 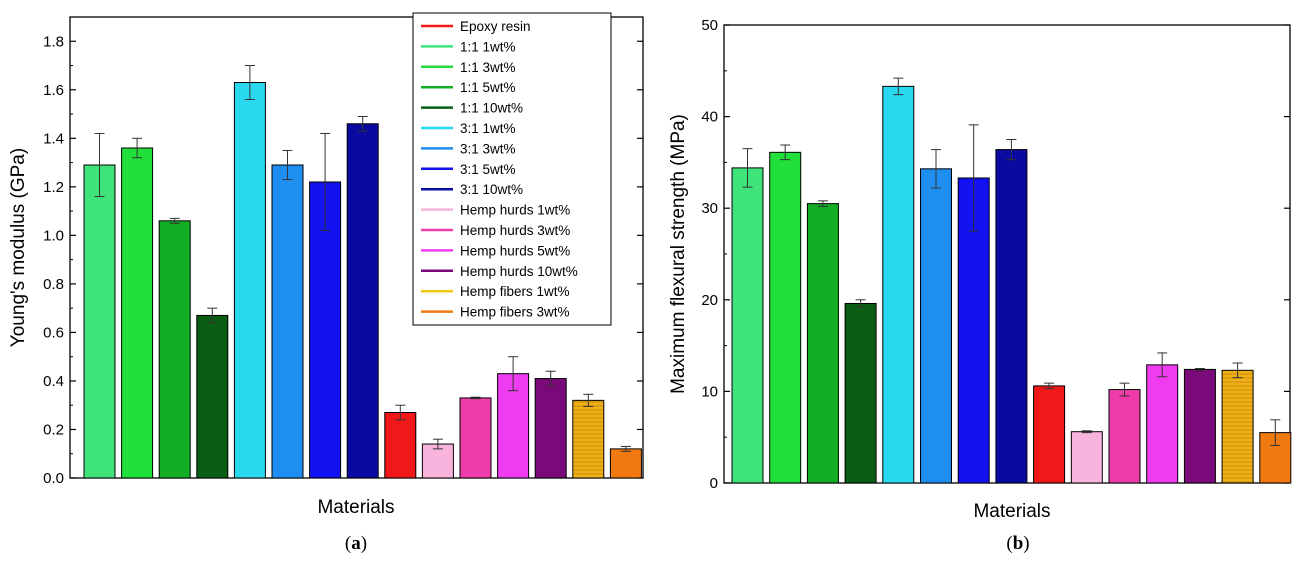 I want to click on legend-label: 3:1 10wt%, so click(x=491, y=189).